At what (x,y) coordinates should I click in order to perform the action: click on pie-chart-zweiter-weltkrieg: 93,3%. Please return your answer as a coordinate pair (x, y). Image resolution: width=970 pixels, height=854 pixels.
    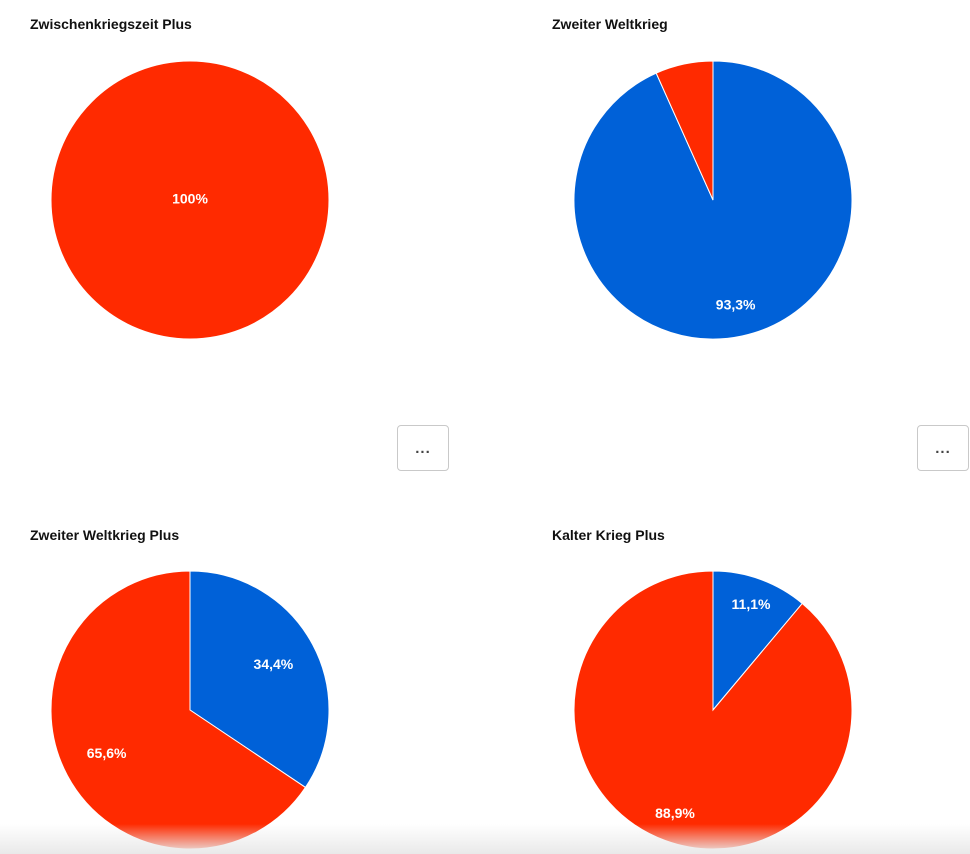
    Looking at the image, I should click on (713, 200).